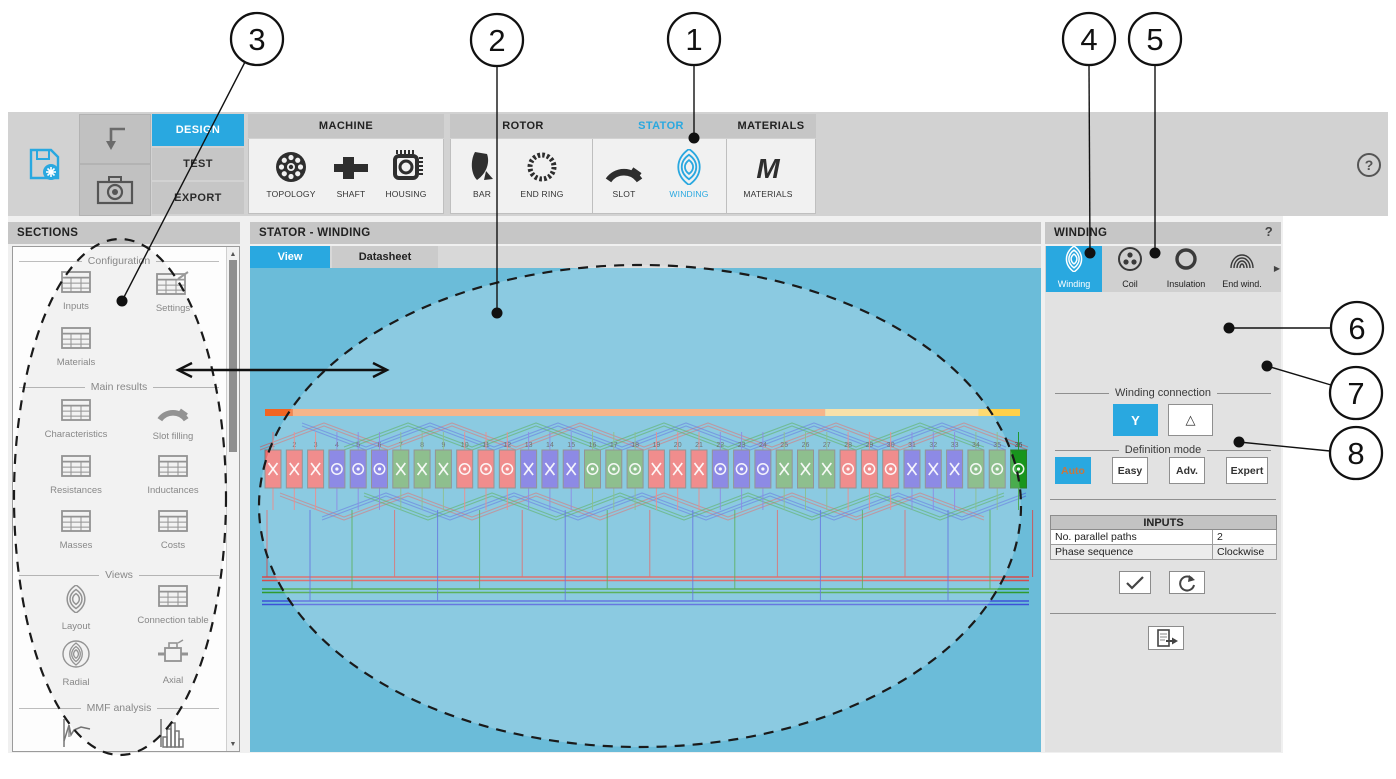 The width and height of the screenshot is (1396, 779). What do you see at coordinates (408, 165) in the screenshot?
I see `housing-glyph` at bounding box center [408, 165].